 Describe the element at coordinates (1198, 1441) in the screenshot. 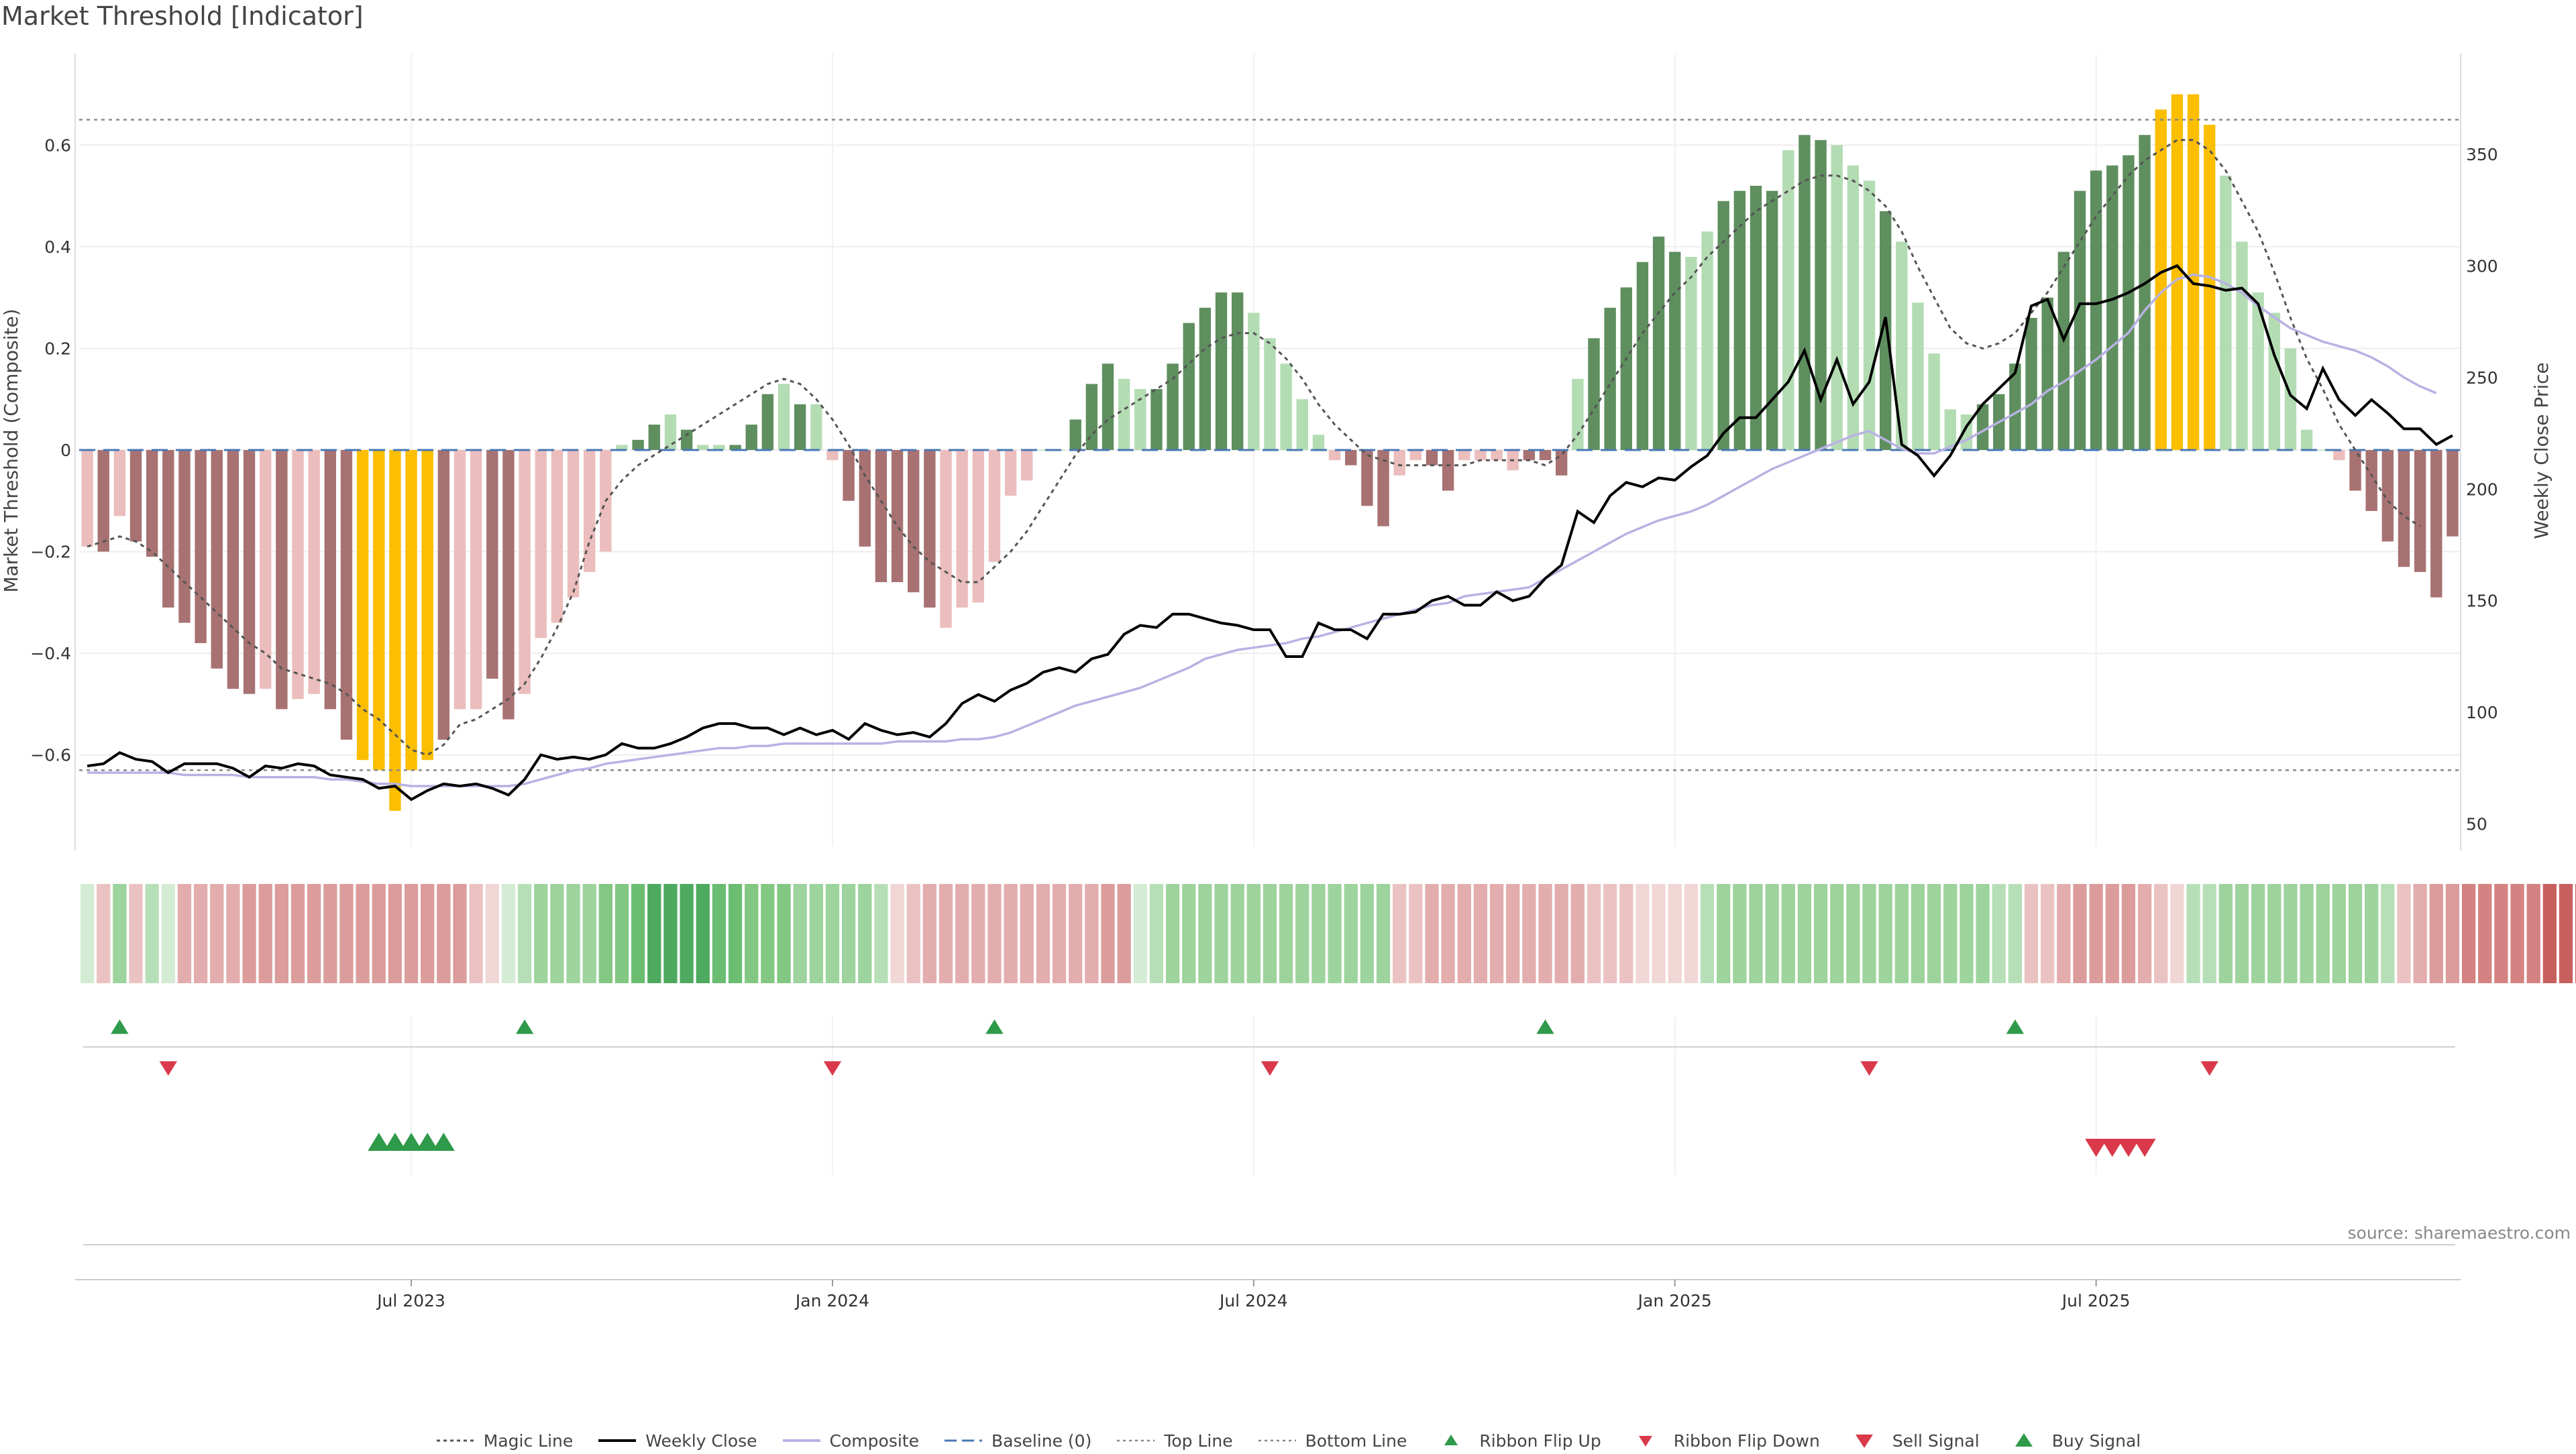

I see `legend-label: Top Line` at that location.